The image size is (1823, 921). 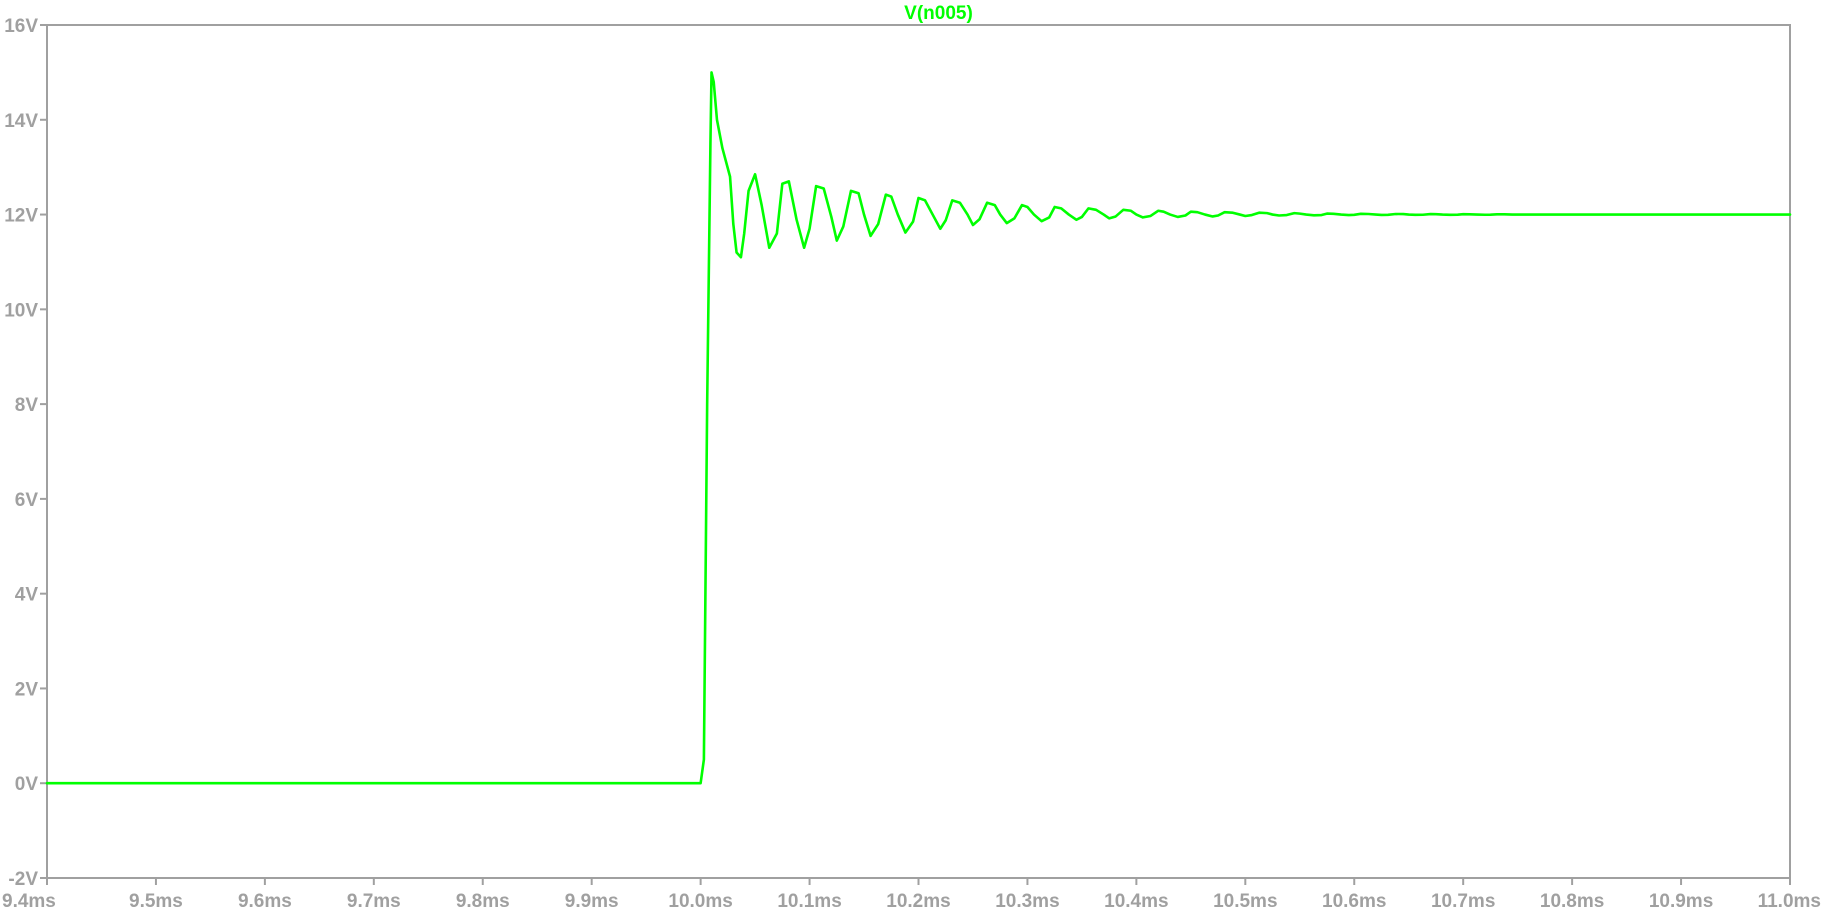 What do you see at coordinates (374, 901) in the screenshot?
I see `x-tick-label: 9.7ms` at bounding box center [374, 901].